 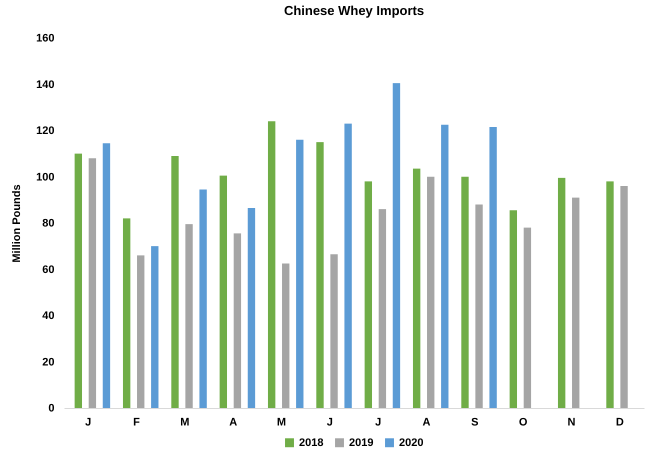 What do you see at coordinates (45, 38) in the screenshot?
I see `y-tick-label: 160` at bounding box center [45, 38].